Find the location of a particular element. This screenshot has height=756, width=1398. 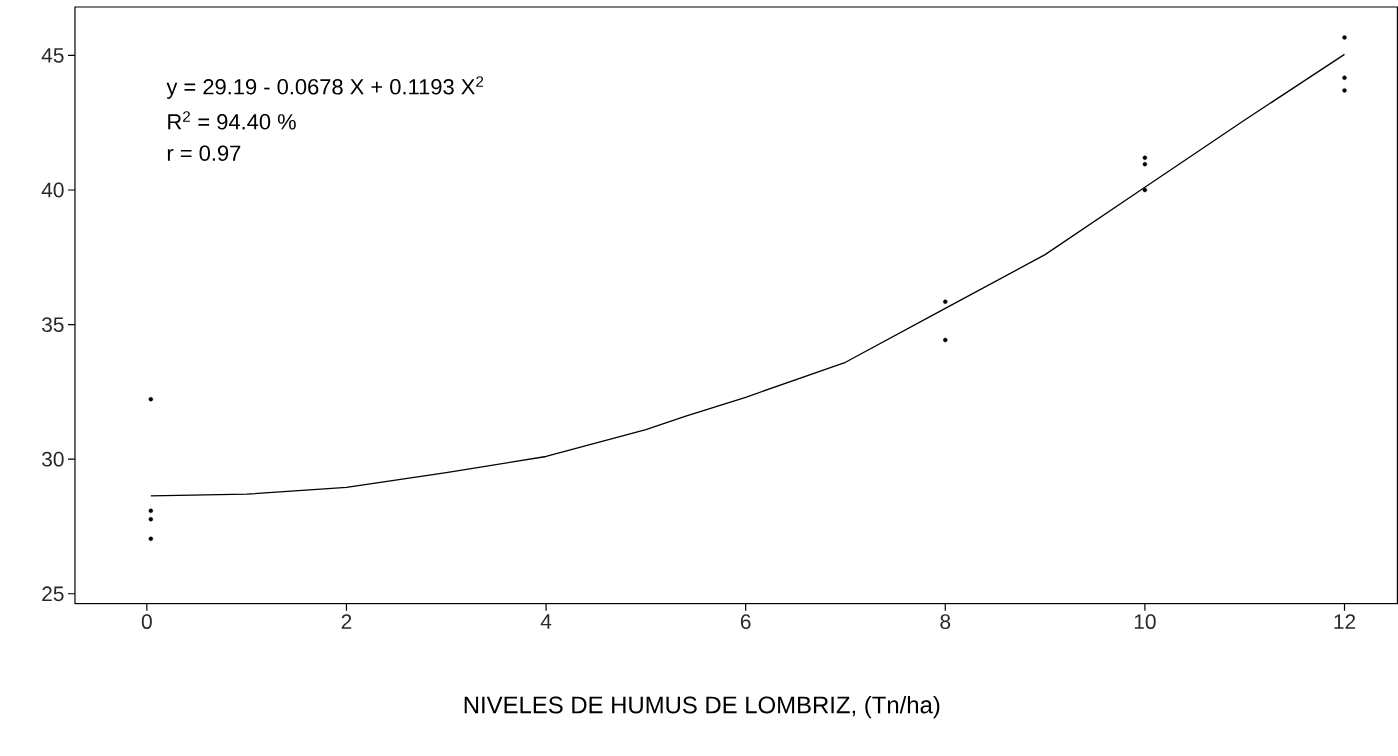

x-tick-label: 6 is located at coordinates (745, 622).